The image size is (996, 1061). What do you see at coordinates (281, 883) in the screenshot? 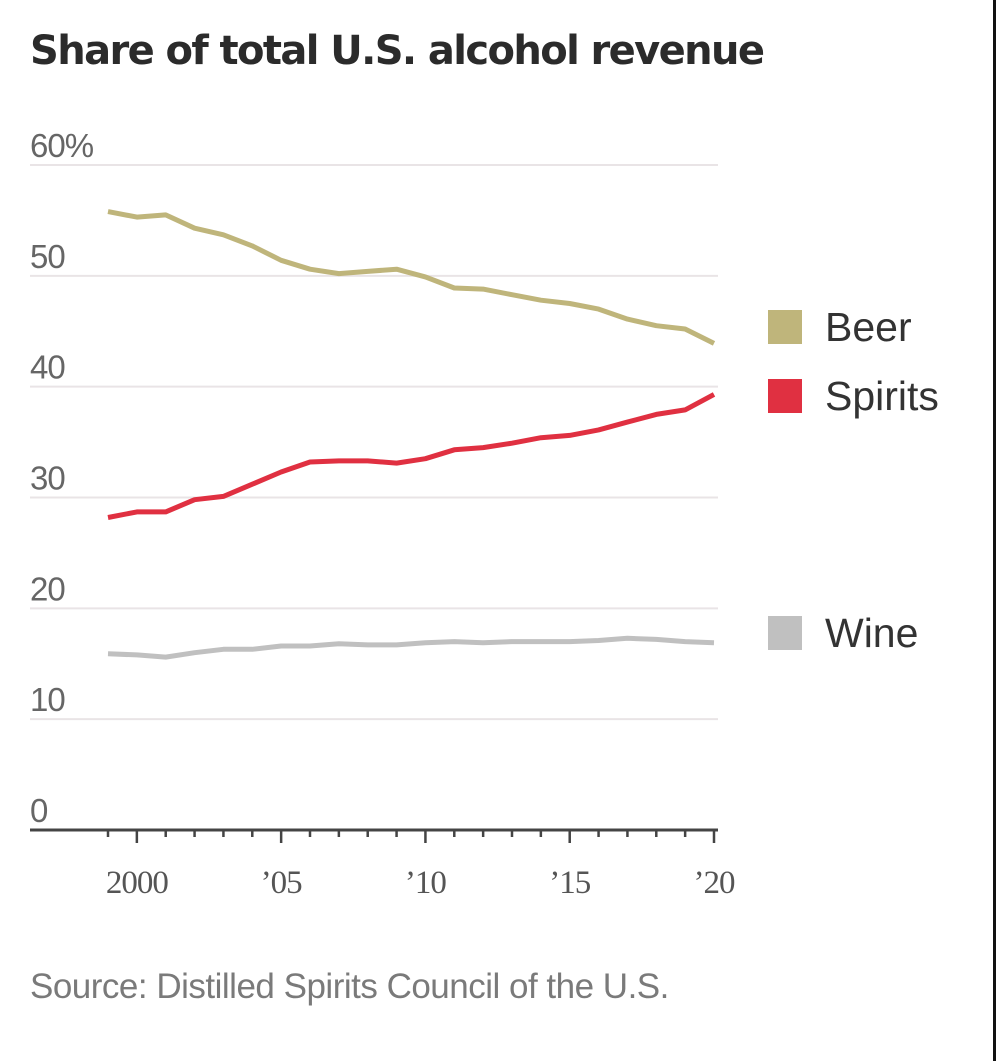
I see `x-tick-label: ’05` at bounding box center [281, 883].